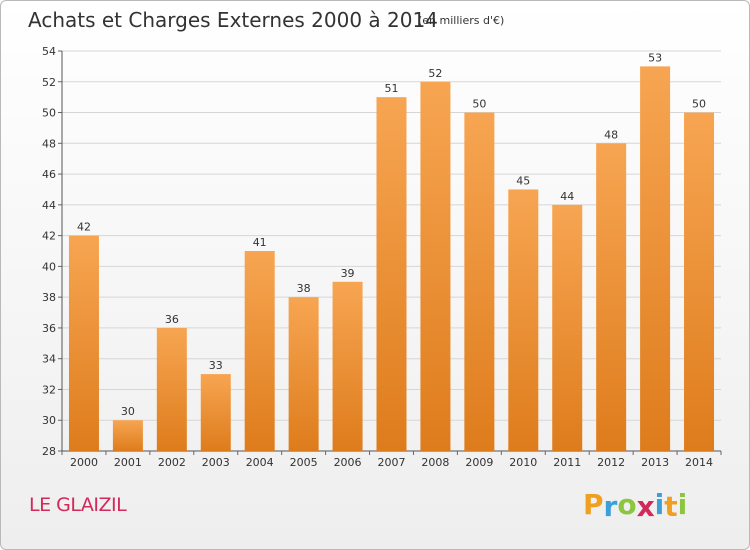 This screenshot has width=750, height=550. What do you see at coordinates (49, 236) in the screenshot?
I see `y-tick-label: 42` at bounding box center [49, 236].